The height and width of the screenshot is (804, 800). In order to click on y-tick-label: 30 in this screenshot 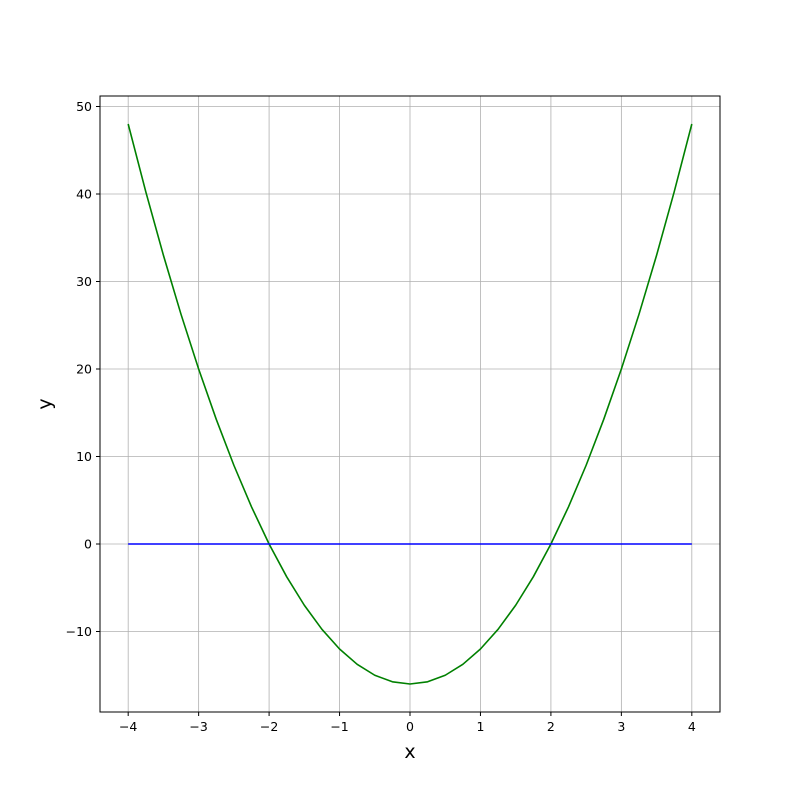, I will do `click(84, 281)`.